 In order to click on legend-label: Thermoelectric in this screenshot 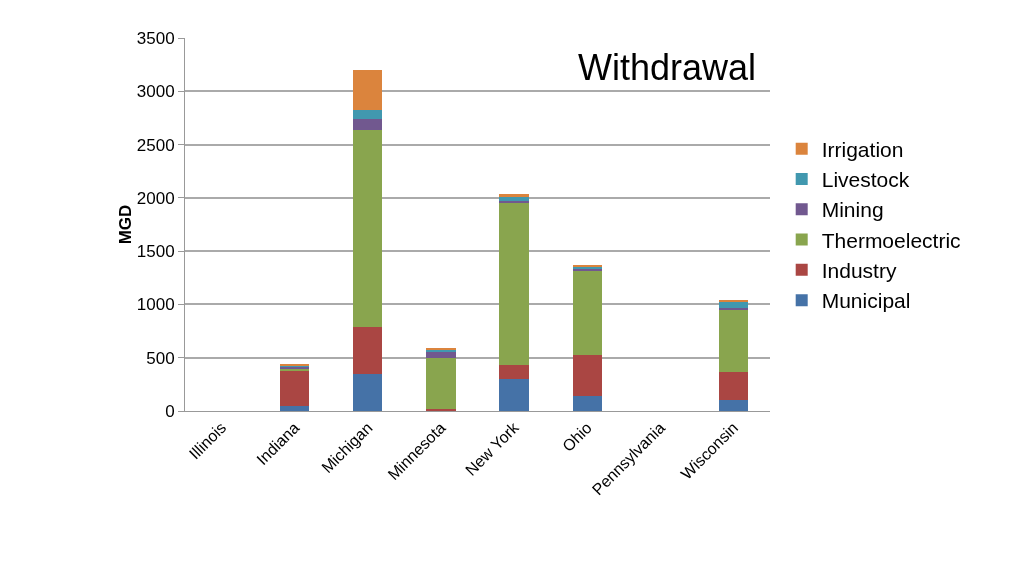, I will do `click(891, 240)`.